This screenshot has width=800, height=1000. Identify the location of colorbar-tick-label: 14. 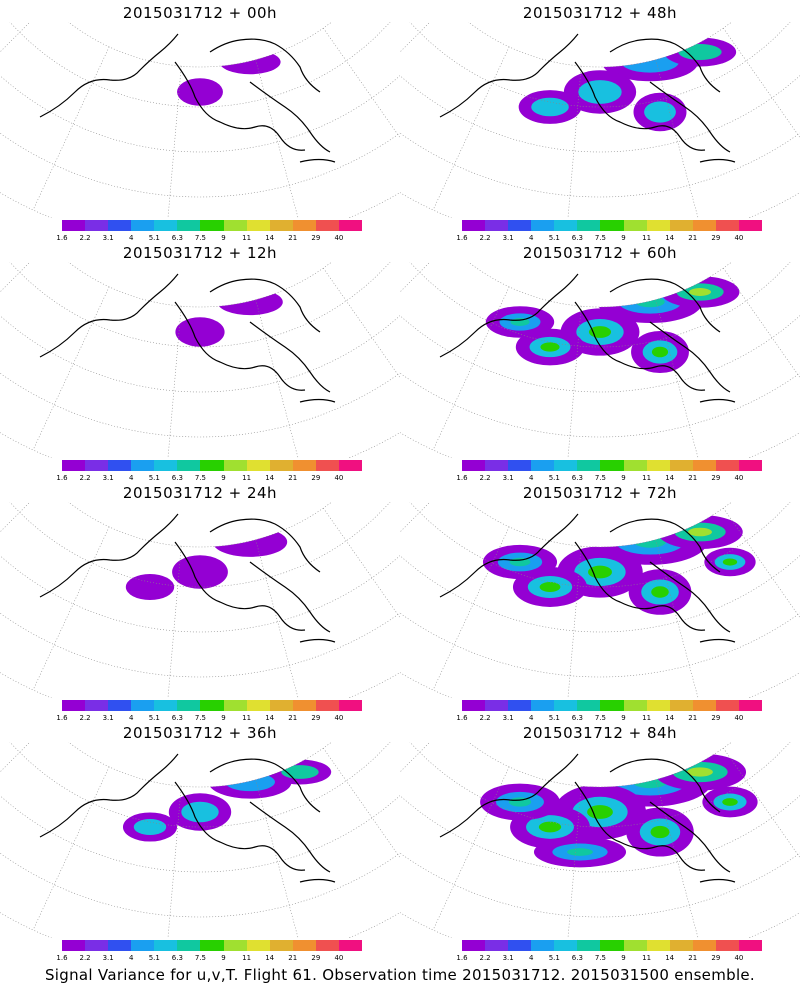
(670, 958).